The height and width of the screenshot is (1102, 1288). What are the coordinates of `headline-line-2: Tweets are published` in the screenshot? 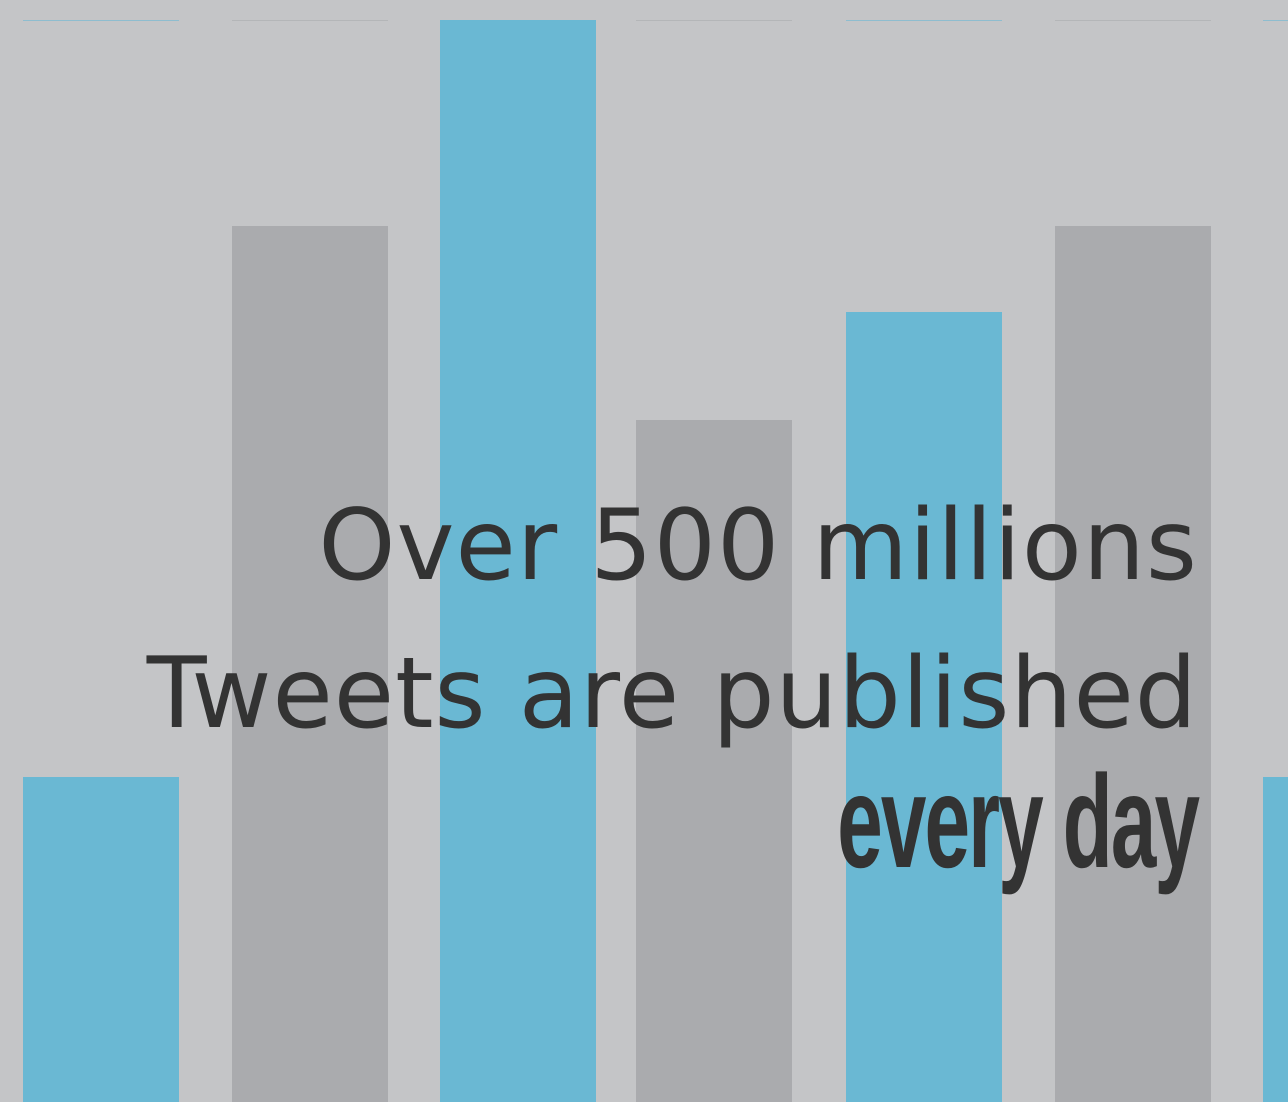 It's located at (672, 694).